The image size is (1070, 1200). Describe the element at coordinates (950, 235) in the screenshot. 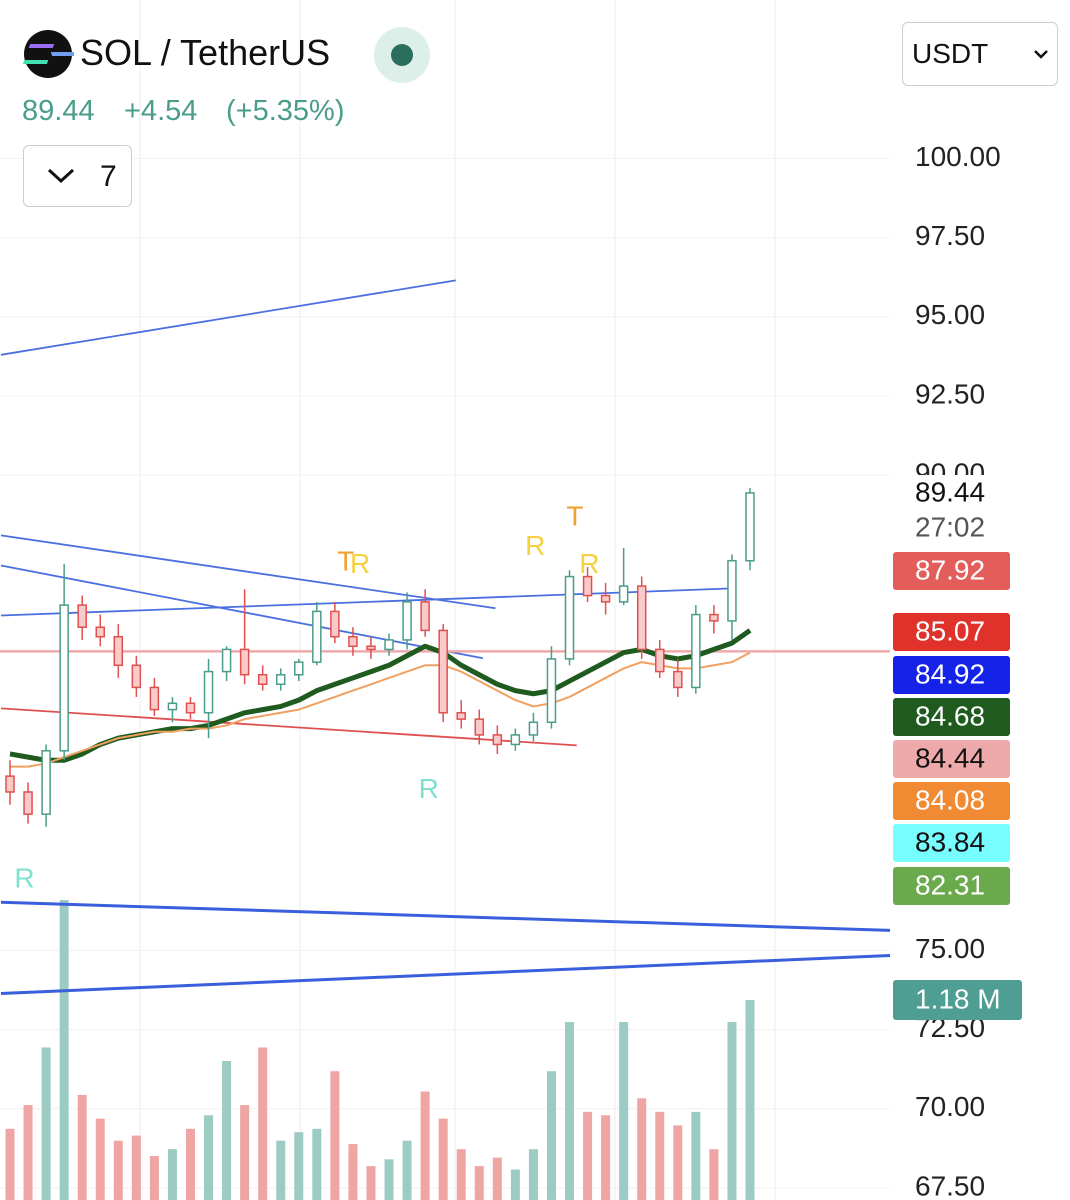

I see `y-tick-label: 97.50` at that location.